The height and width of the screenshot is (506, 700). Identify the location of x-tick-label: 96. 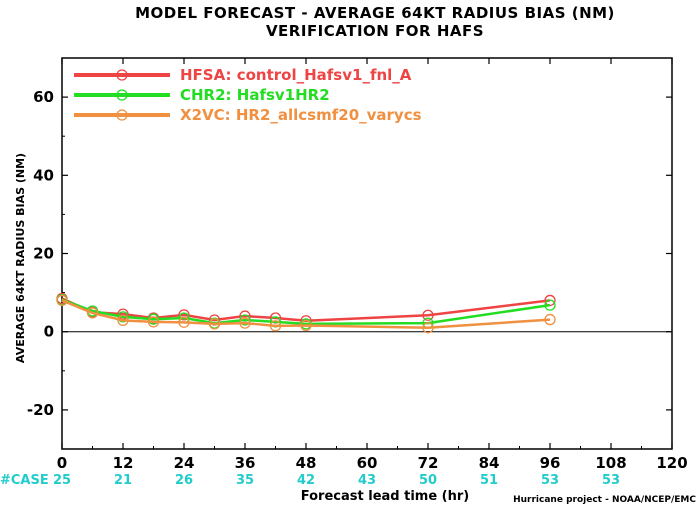
(550, 463).